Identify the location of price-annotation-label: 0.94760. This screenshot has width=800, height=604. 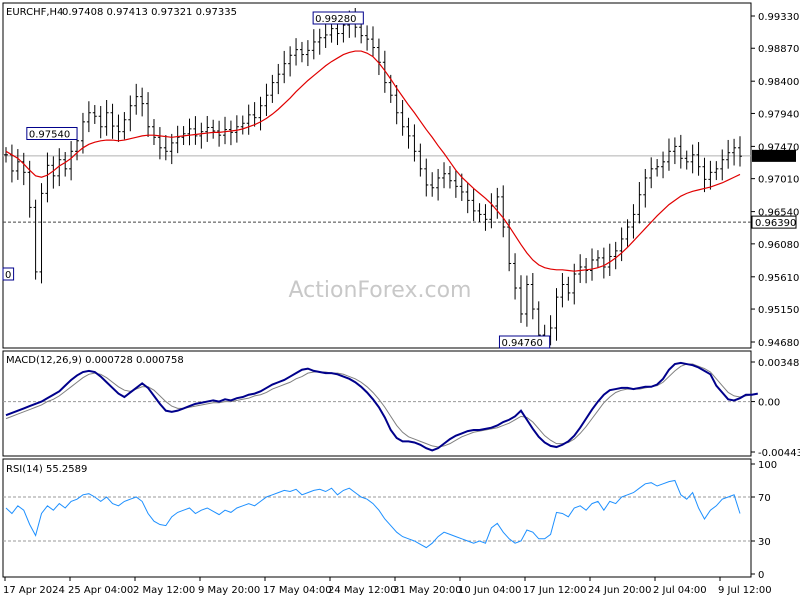
(521, 343).